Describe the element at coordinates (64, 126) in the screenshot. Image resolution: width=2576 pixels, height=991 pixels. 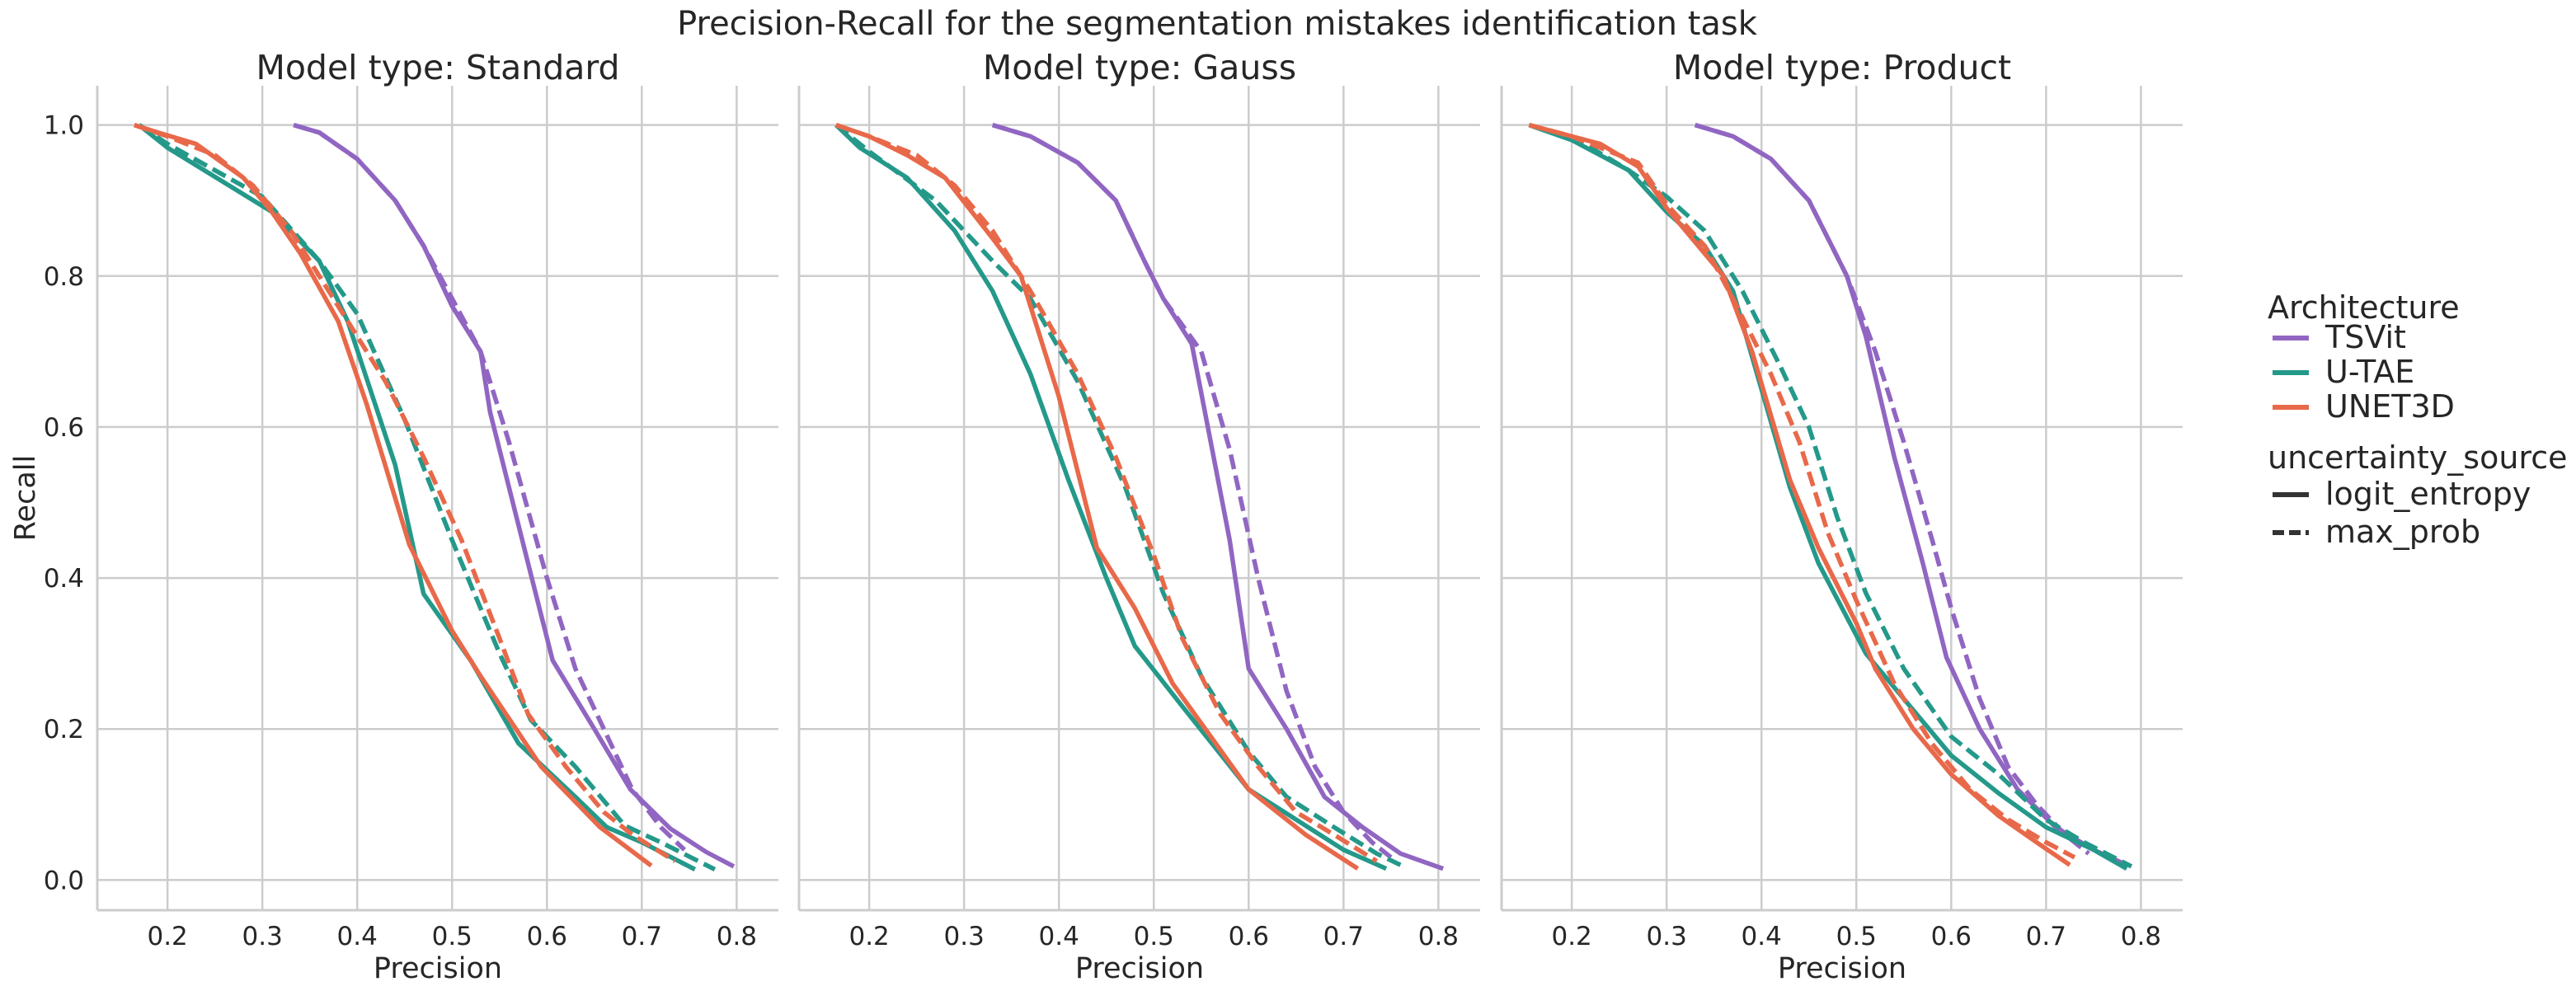
I see `y-tick-label: 1.0` at that location.